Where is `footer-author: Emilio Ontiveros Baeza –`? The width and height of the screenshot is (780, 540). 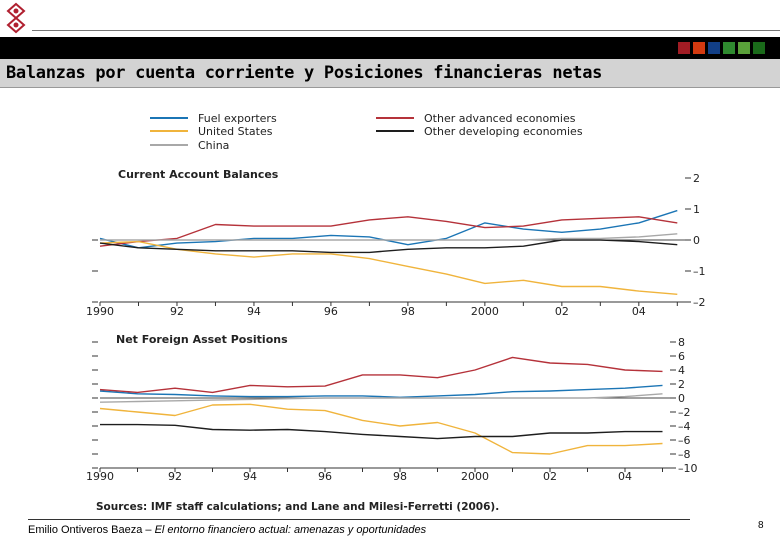
footer-author: Emilio Ontiveros Baeza – is located at coordinates (91, 530).